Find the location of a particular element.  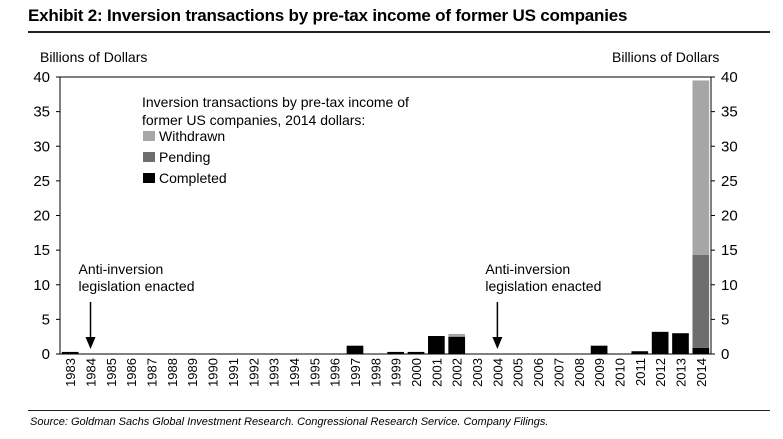

left-y-tick-label: 10 is located at coordinates (41, 285).